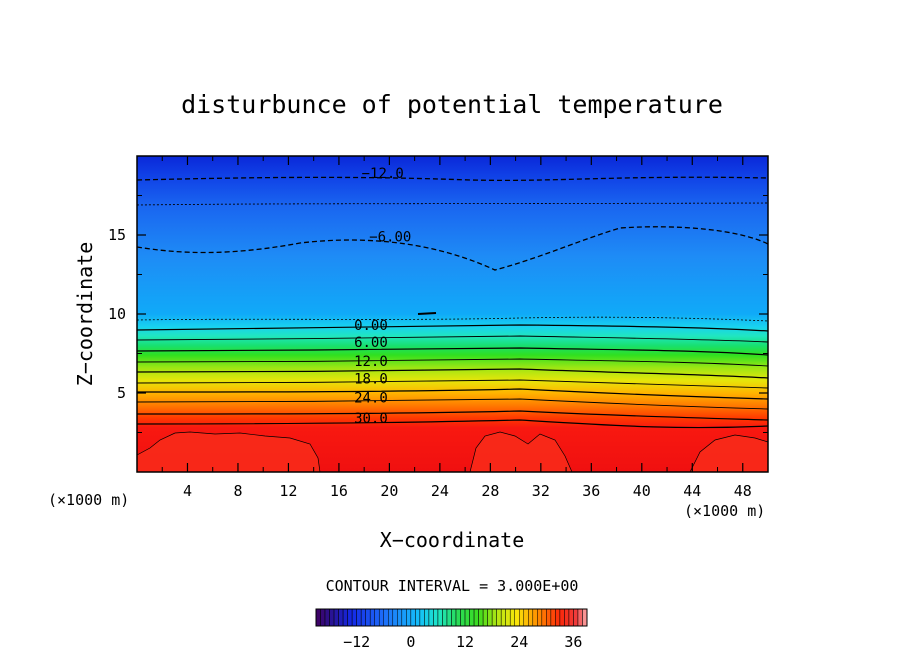 The image size is (904, 654). I want to click on x-axis-unit: (×1000 m), so click(724, 511).